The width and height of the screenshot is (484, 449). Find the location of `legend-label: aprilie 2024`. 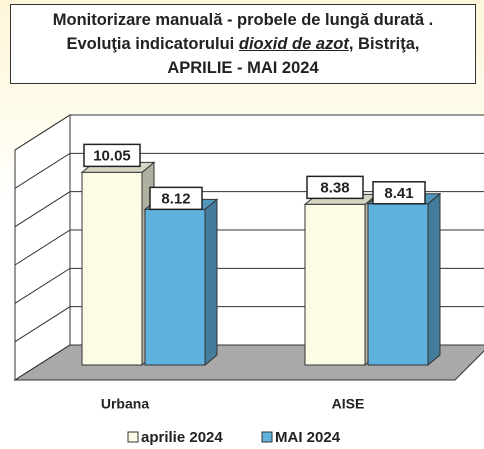

legend-label: aprilie 2024 is located at coordinates (182, 437).